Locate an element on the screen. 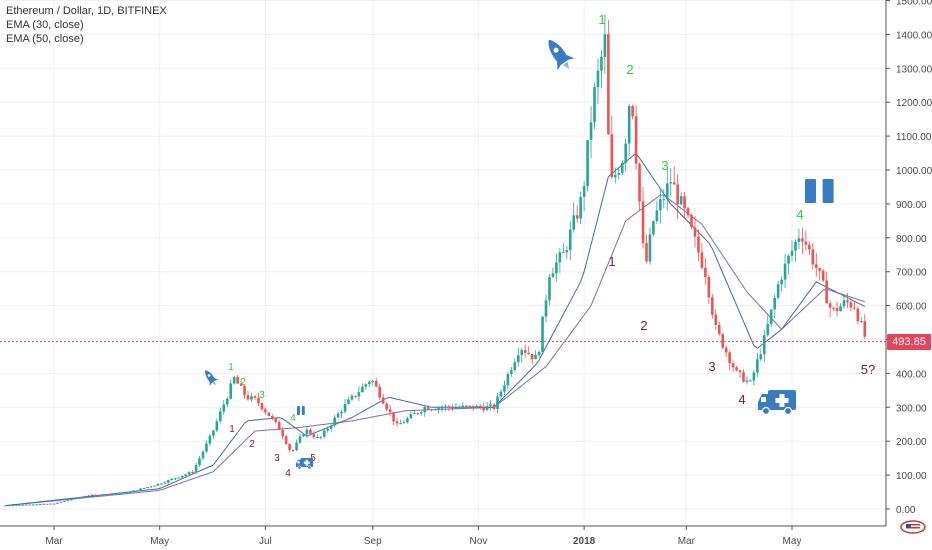 Image resolution: width=932 pixels, height=550 pixels. x-tick-label: Sep is located at coordinates (373, 541).